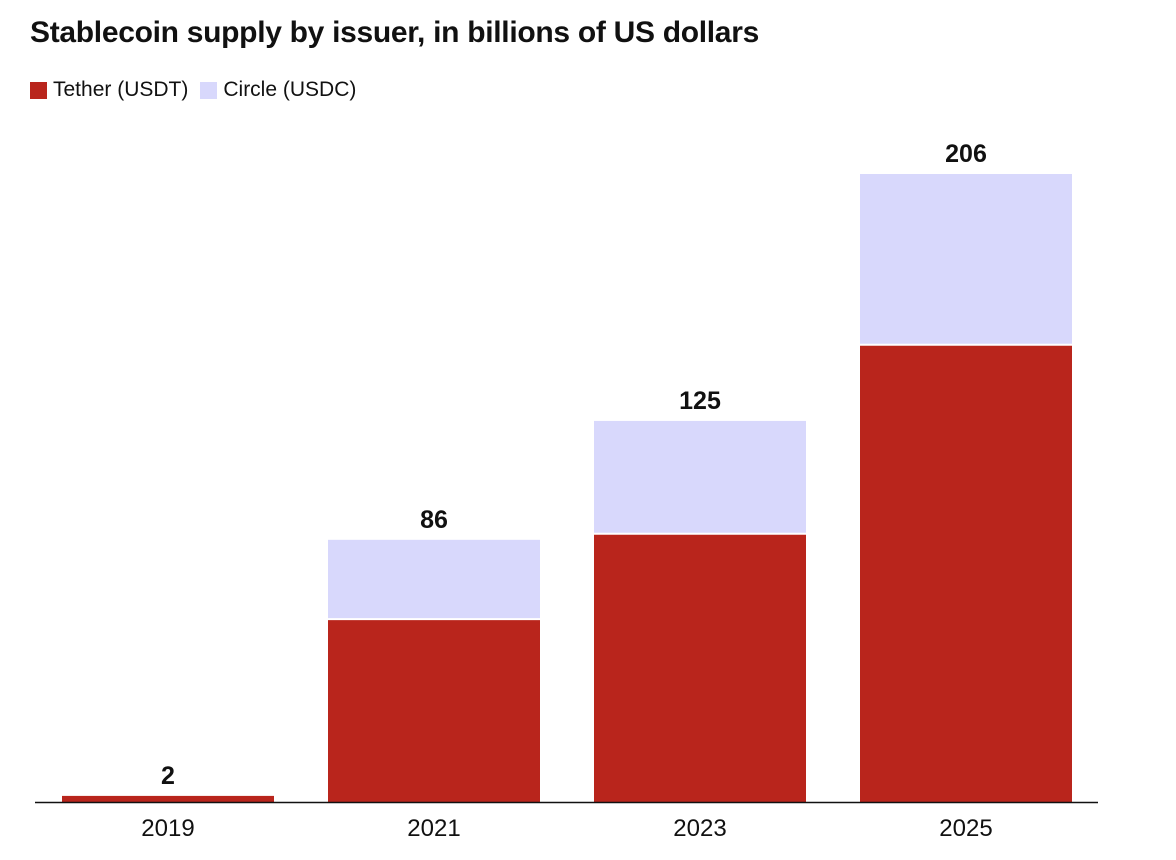 The width and height of the screenshot is (1176, 860). I want to click on legend-item-tether: Tether (USDT), so click(109, 90).